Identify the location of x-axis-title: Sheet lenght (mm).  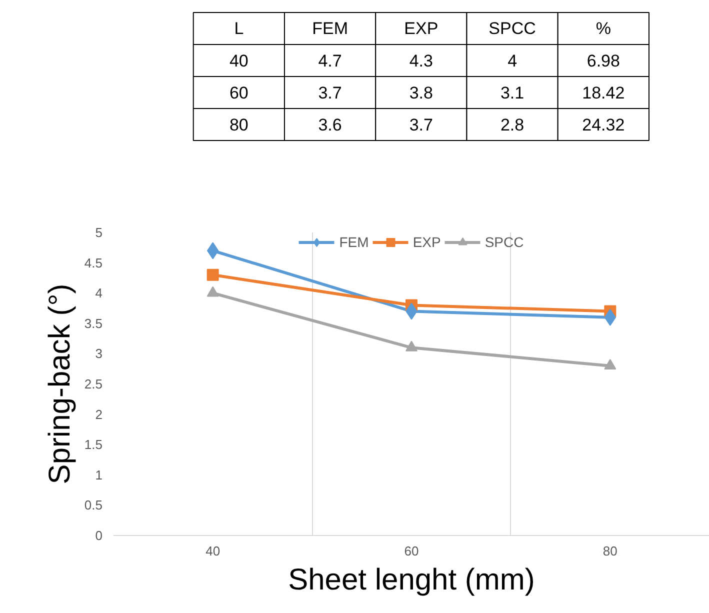
(411, 580).